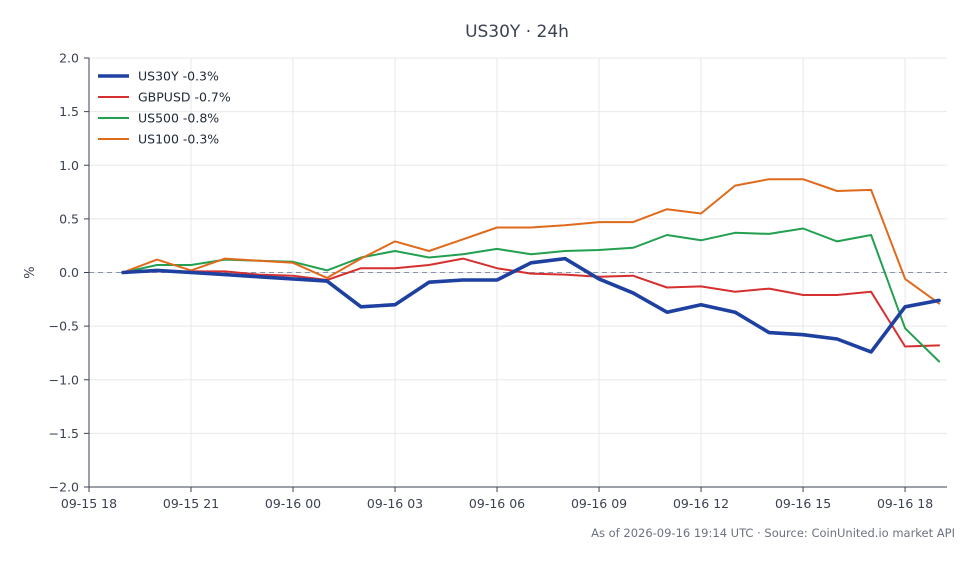 The height and width of the screenshot is (564, 979). What do you see at coordinates (178, 118) in the screenshot?
I see `legend-label: US500 -0.8%` at bounding box center [178, 118].